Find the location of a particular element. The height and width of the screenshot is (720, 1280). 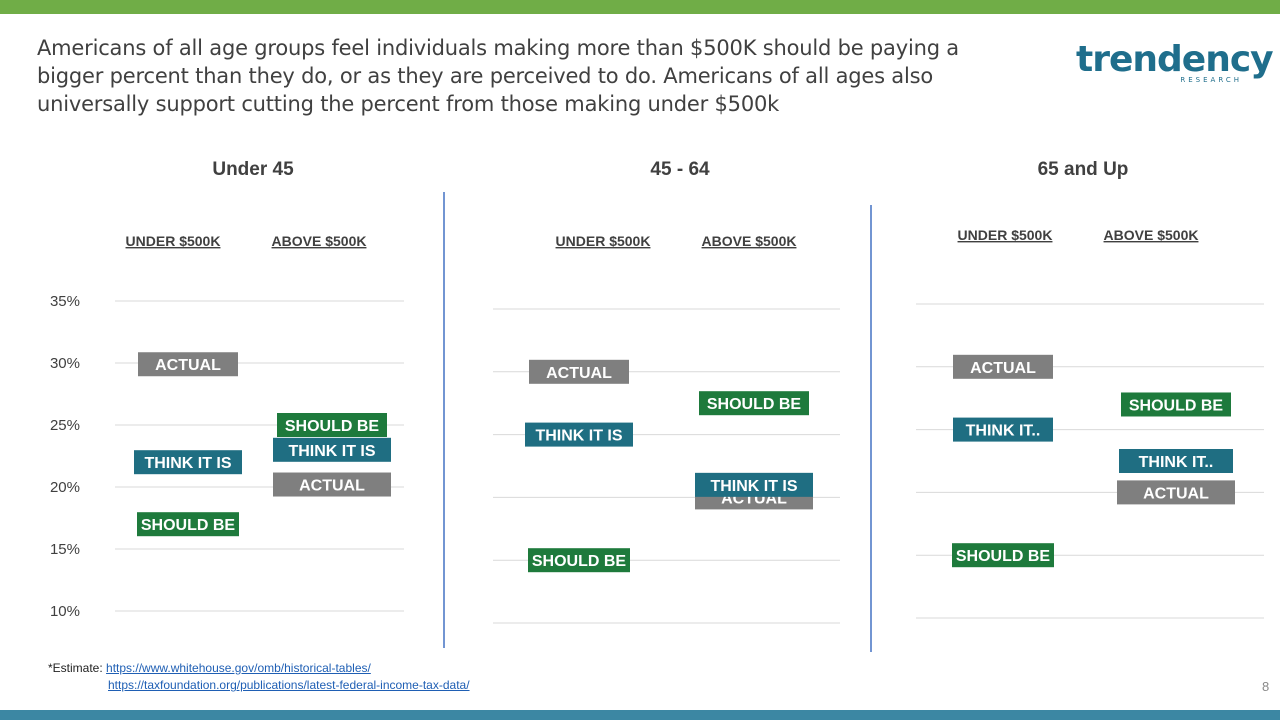

y-tick-label: 20% is located at coordinates (65, 487).